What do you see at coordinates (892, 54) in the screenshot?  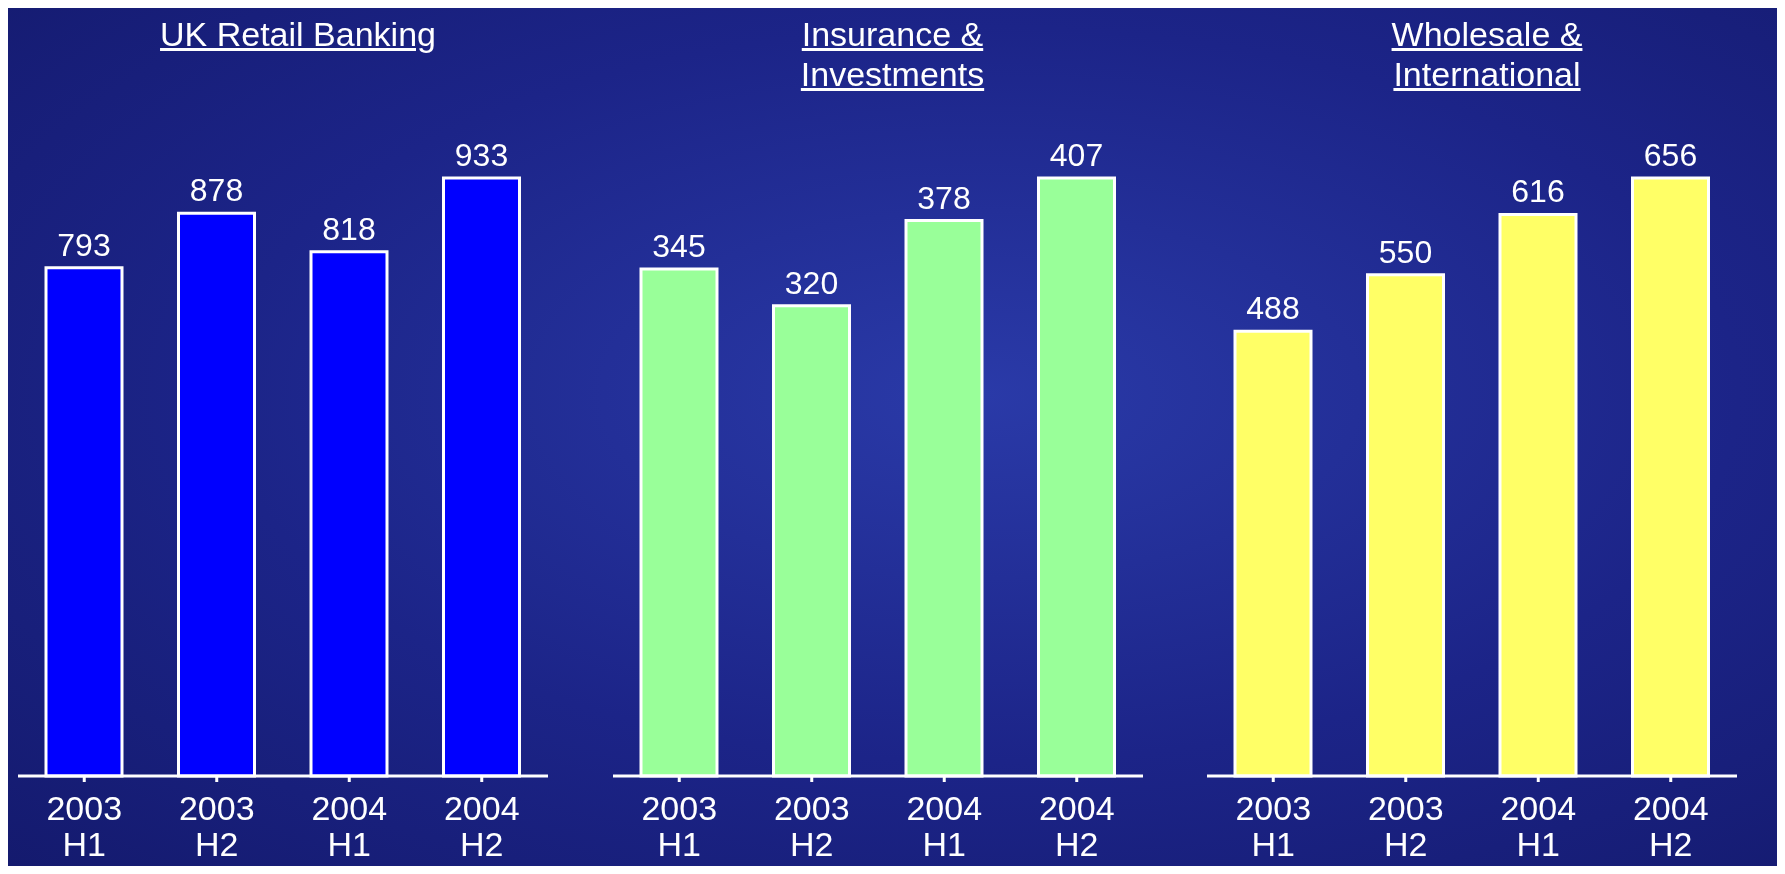 I see `chart-title: Insurance & Investments` at bounding box center [892, 54].